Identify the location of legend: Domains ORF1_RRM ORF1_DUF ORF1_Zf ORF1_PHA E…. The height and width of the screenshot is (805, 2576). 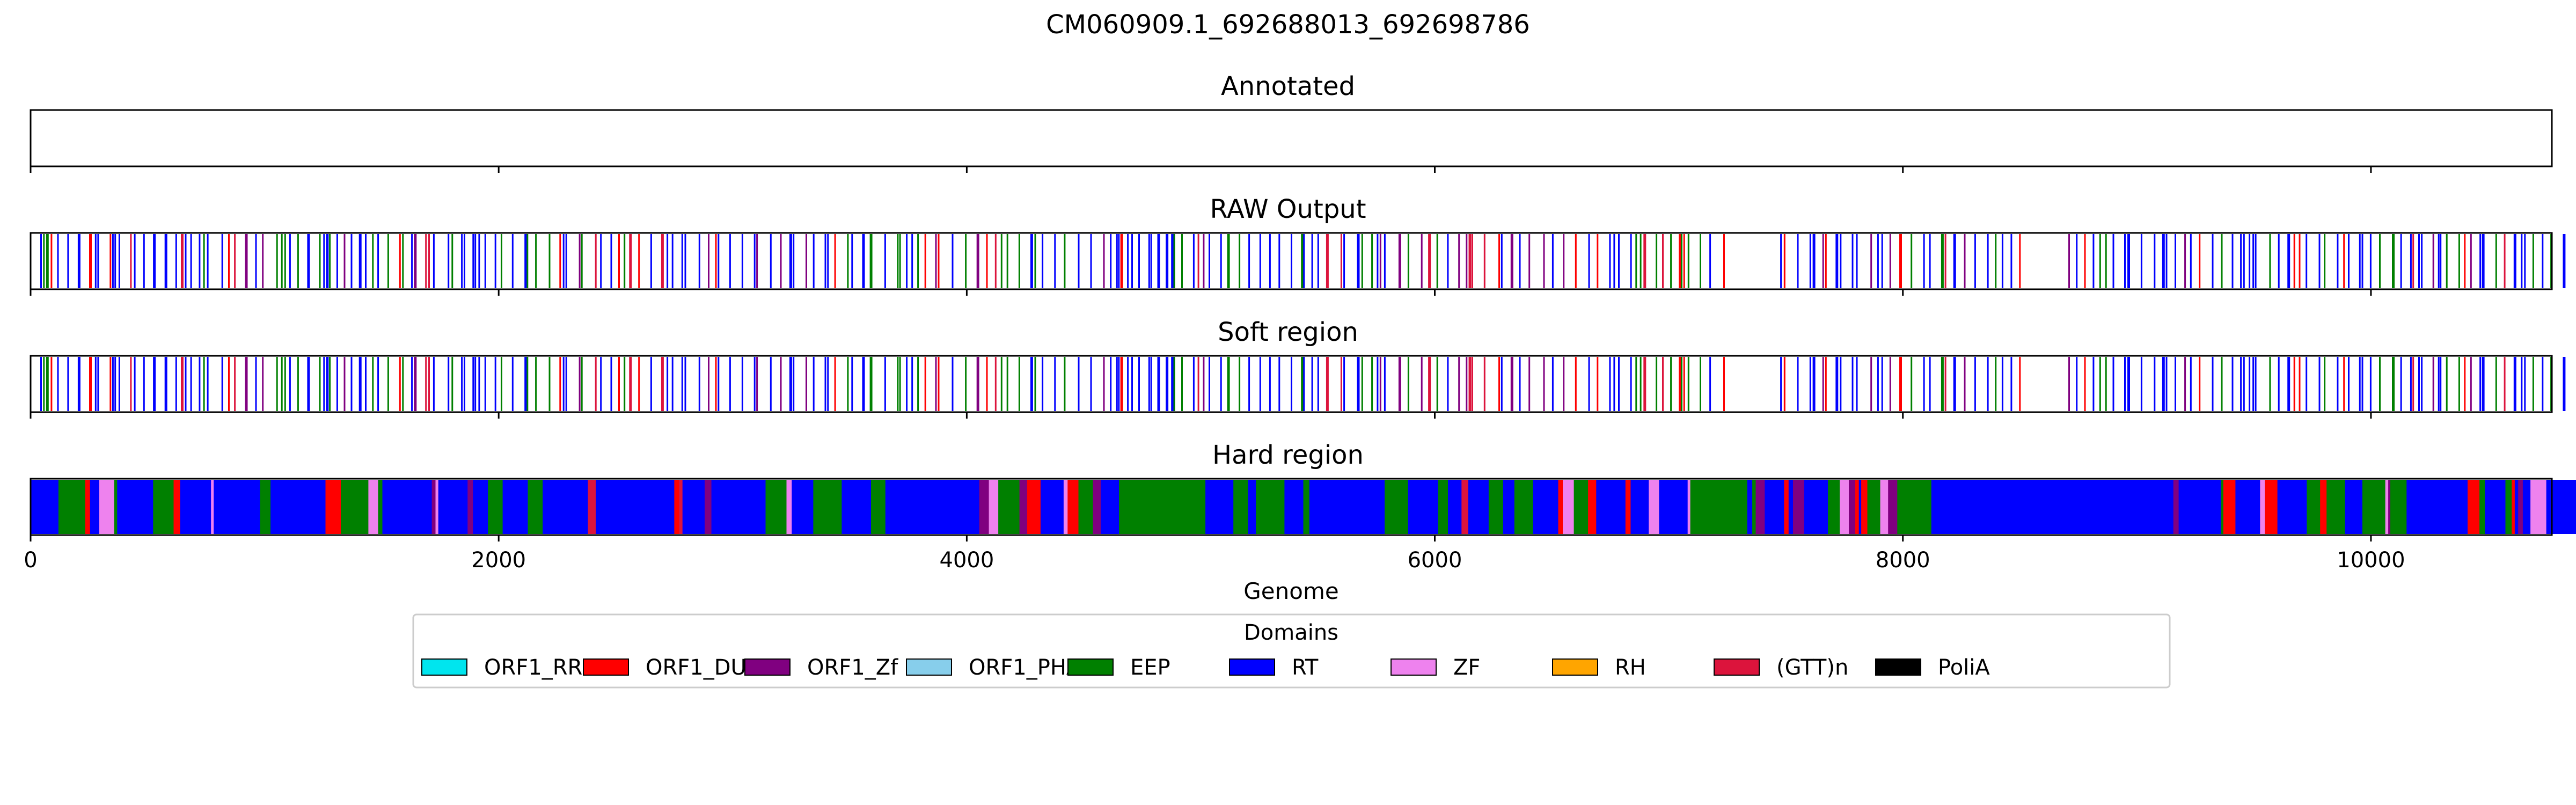
(1291, 651).